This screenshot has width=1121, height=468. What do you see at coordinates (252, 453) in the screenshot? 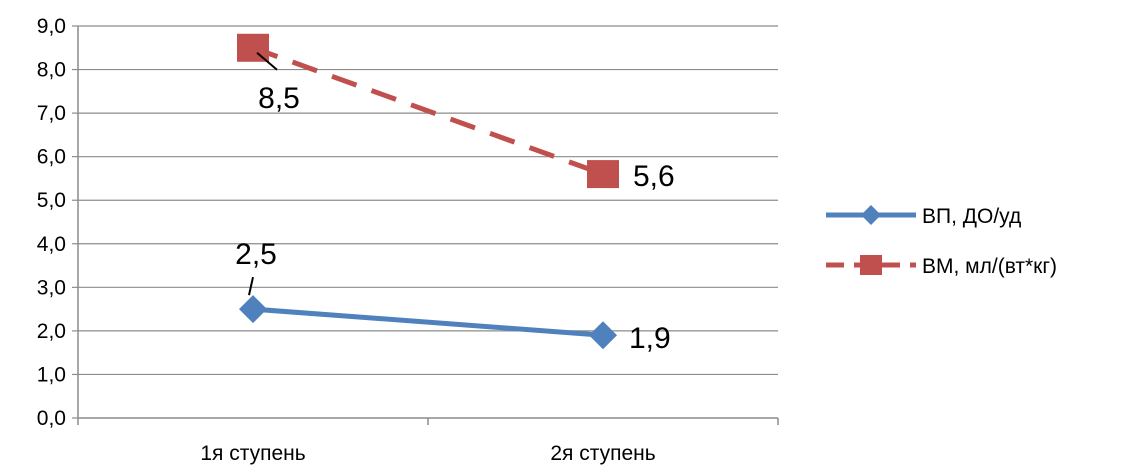
I see `x-tick-label: 1я ступень` at bounding box center [252, 453].